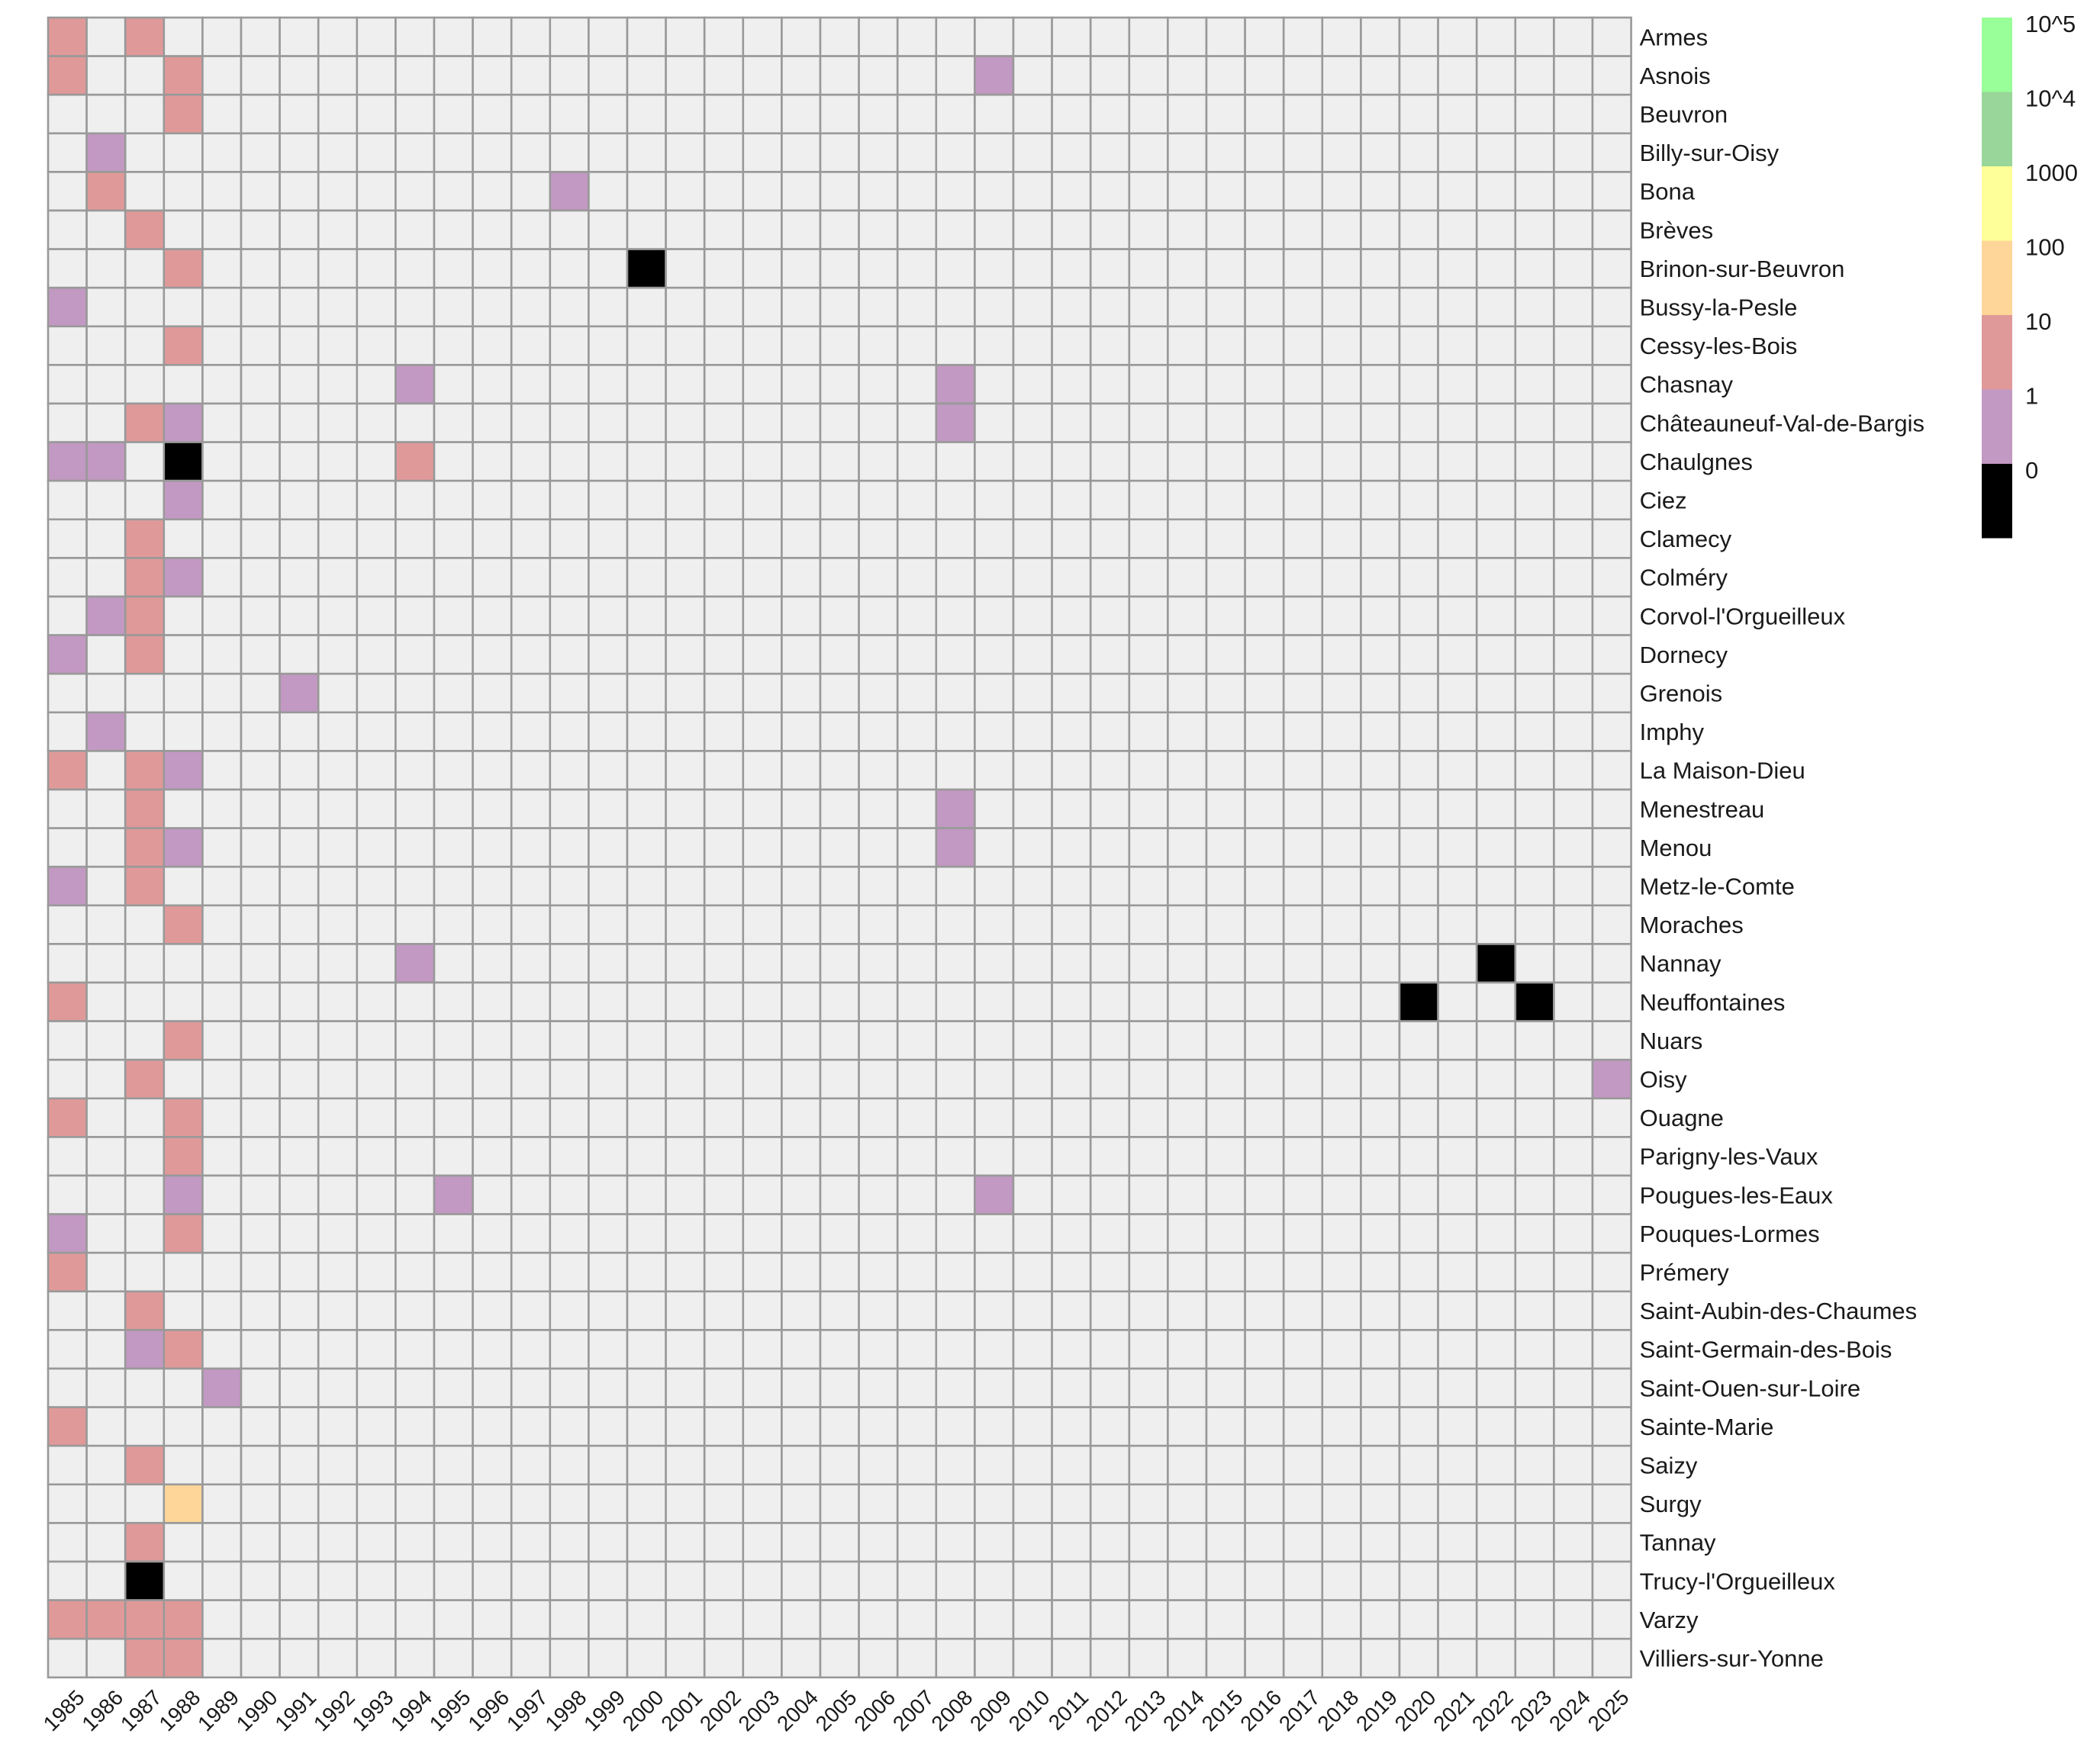 The height and width of the screenshot is (1747, 2100). Describe the element at coordinates (141, 1710) in the screenshot. I see `year-label: 1987` at that location.